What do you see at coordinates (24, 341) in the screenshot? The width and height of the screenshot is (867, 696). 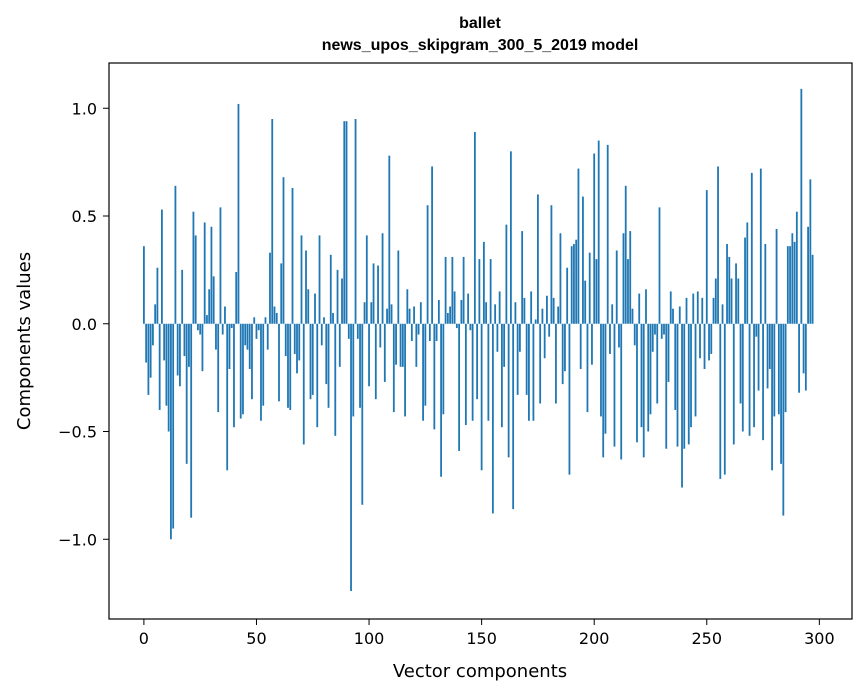 I see `y-axis-label: Components values` at bounding box center [24, 341].